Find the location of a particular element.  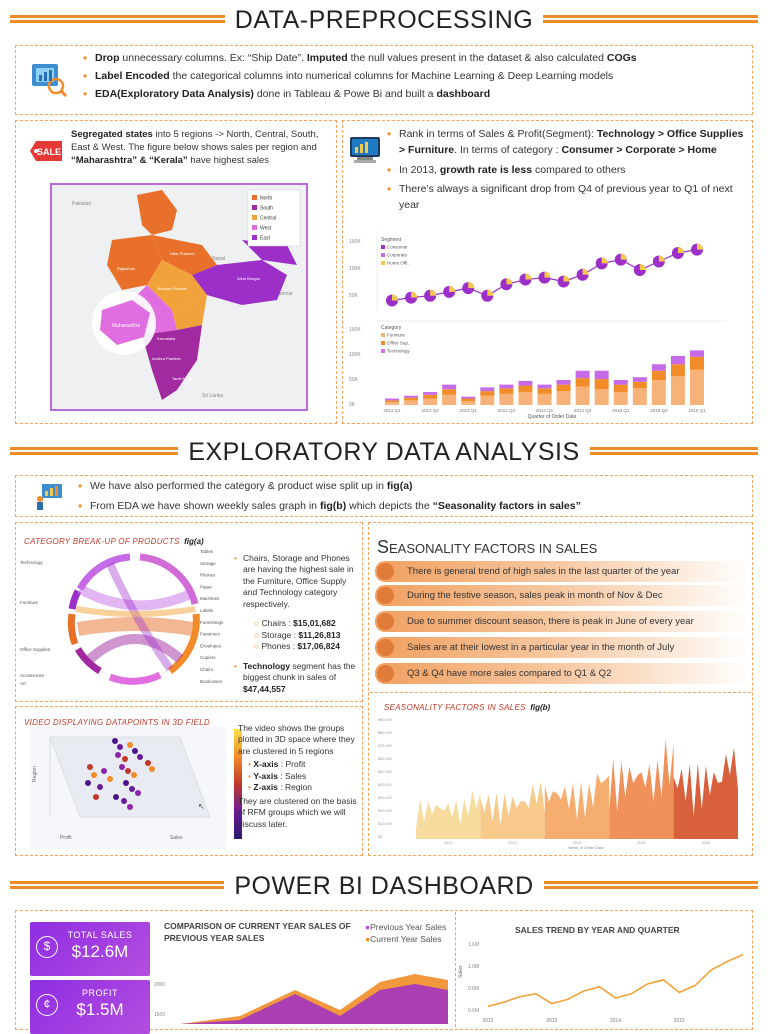

region-east is located at coordinates (239, 282).